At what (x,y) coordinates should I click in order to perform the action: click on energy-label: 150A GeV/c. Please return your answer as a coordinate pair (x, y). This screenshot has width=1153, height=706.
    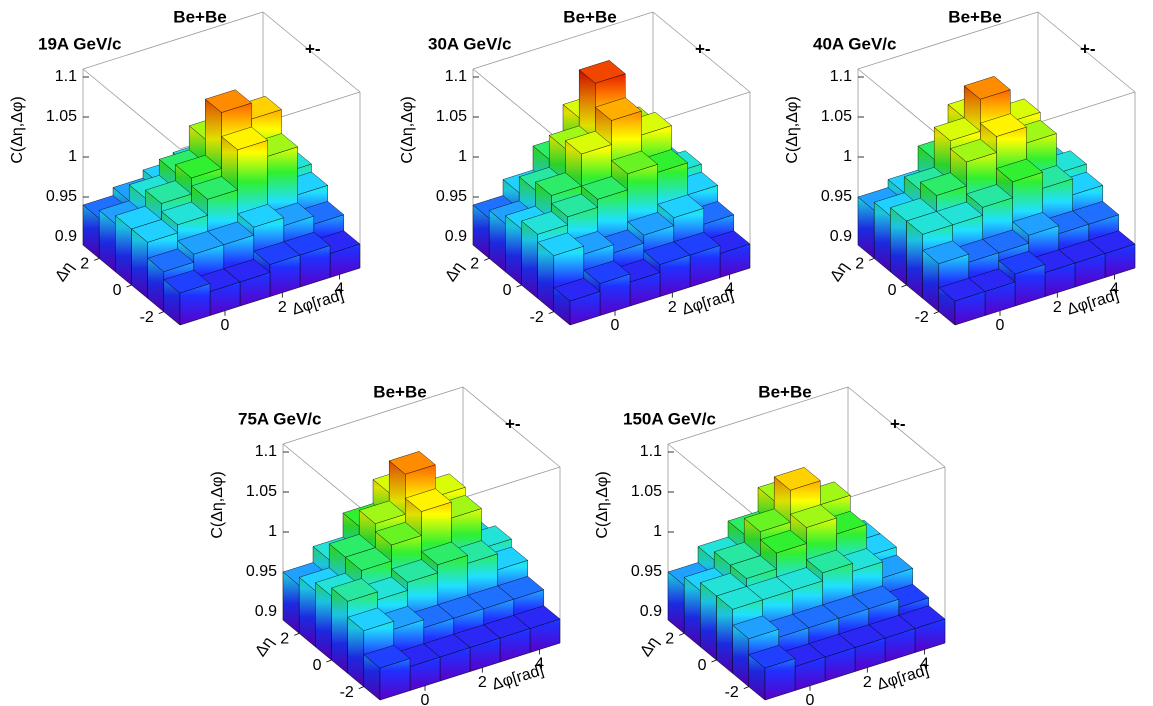
    Looking at the image, I should click on (669, 418).